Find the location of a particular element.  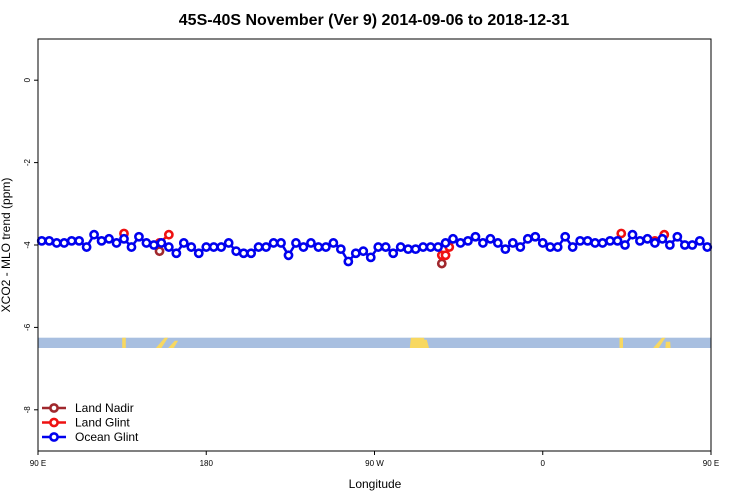

legend-item-land-nadir: Land Nadir is located at coordinates (88, 408).